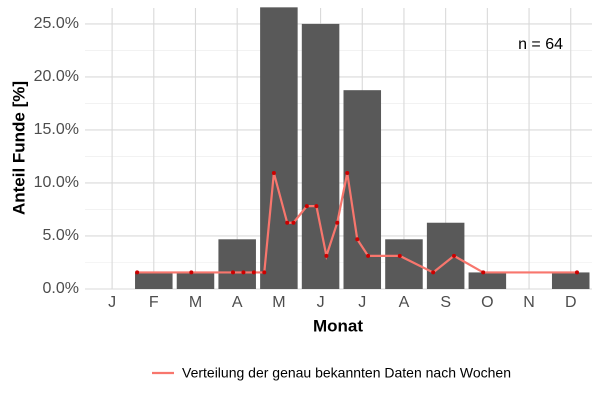 This screenshot has height=400, width=600. What do you see at coordinates (56, 129) in the screenshot?
I see `y-tick-label: 15.0%` at bounding box center [56, 129].